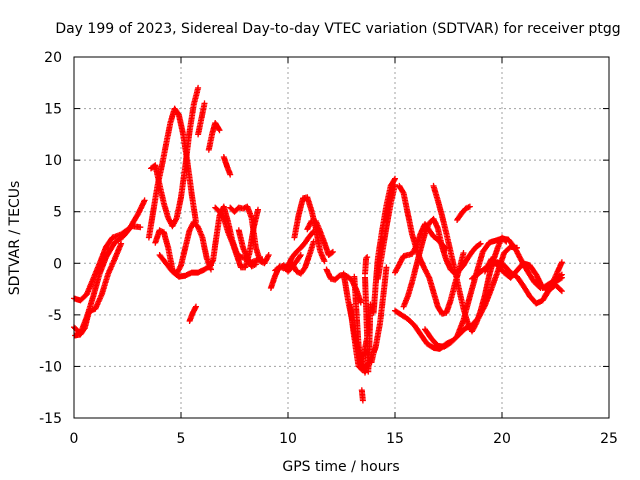  Describe the element at coordinates (53, 58) in the screenshot. I see `y-tick-label: 20` at that location.